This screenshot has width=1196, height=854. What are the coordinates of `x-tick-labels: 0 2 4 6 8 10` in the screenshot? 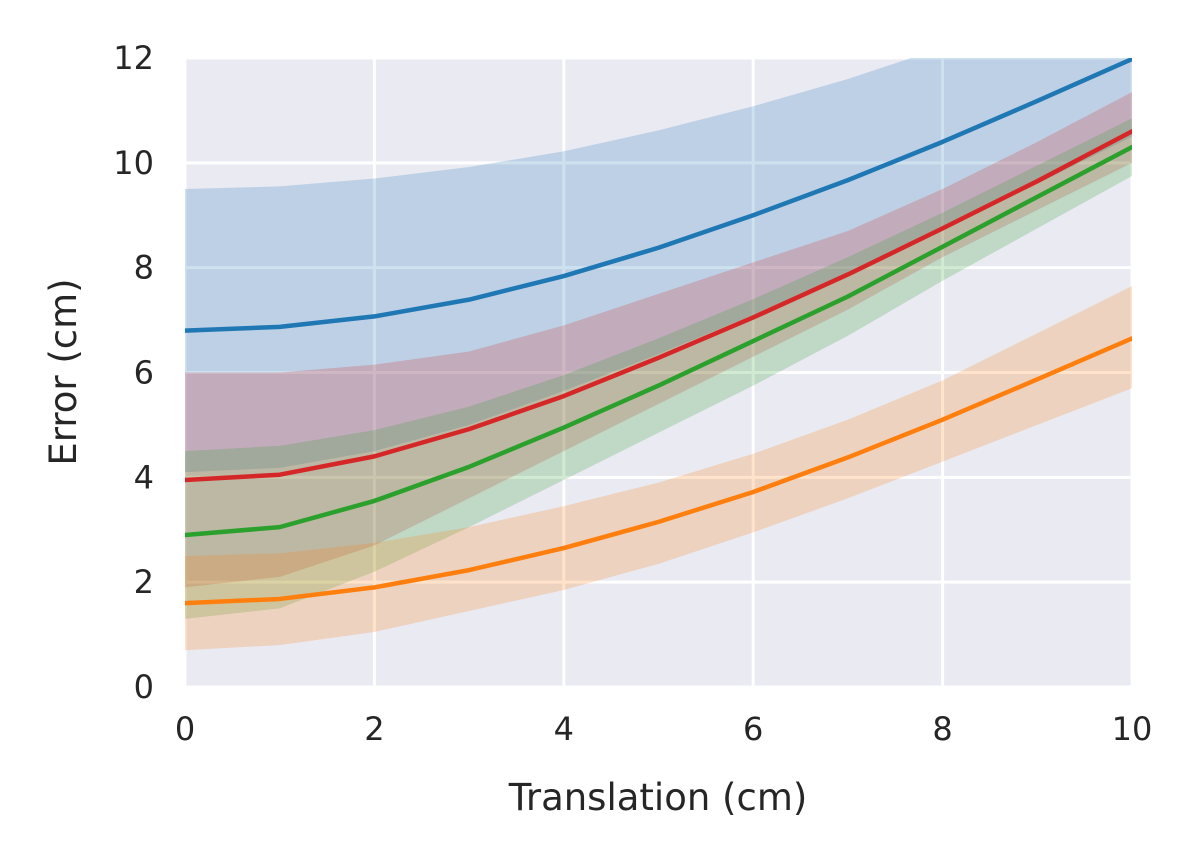 It's located at (664, 729).